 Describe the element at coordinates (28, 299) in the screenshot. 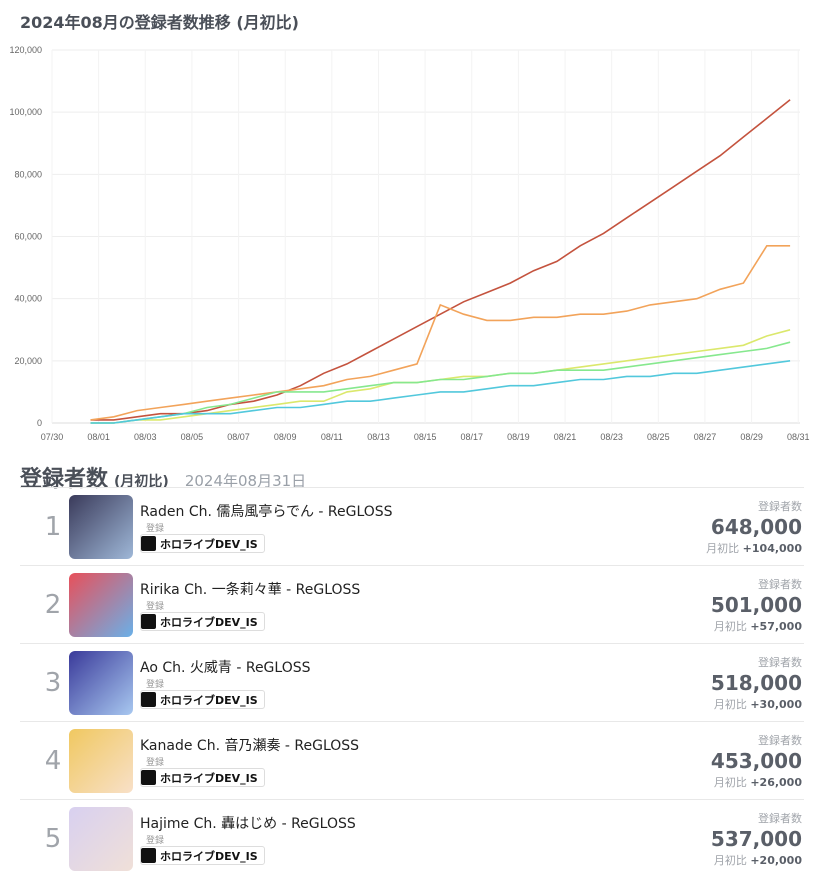

I see `y-tick-label: 40,000` at that location.